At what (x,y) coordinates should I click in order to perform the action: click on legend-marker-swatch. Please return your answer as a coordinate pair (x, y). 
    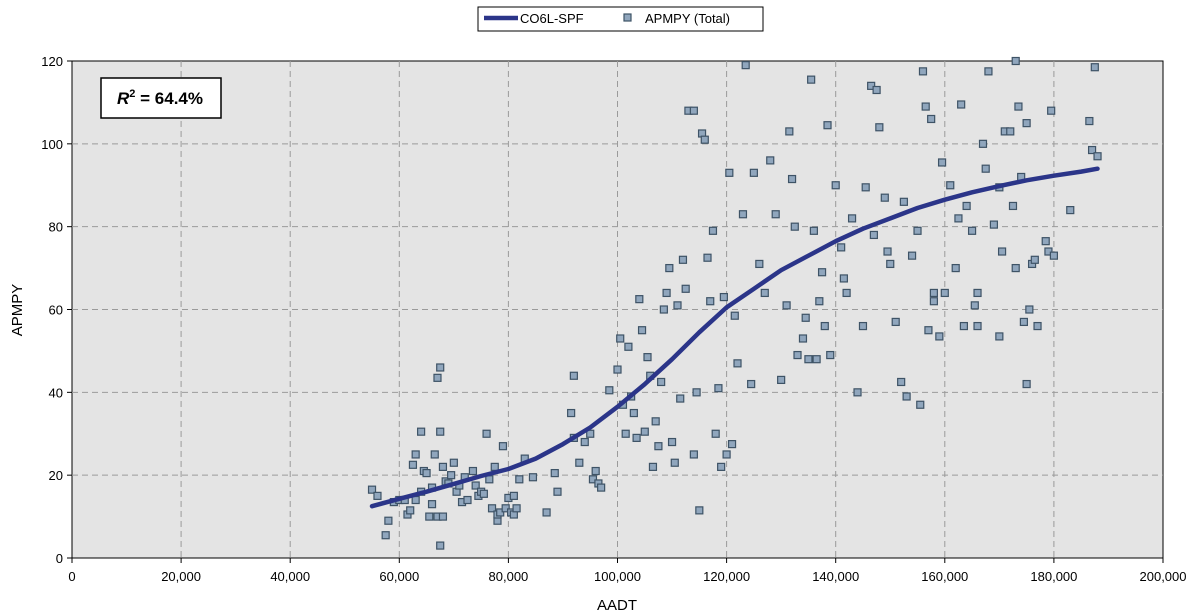
    Looking at the image, I should click on (627, 17).